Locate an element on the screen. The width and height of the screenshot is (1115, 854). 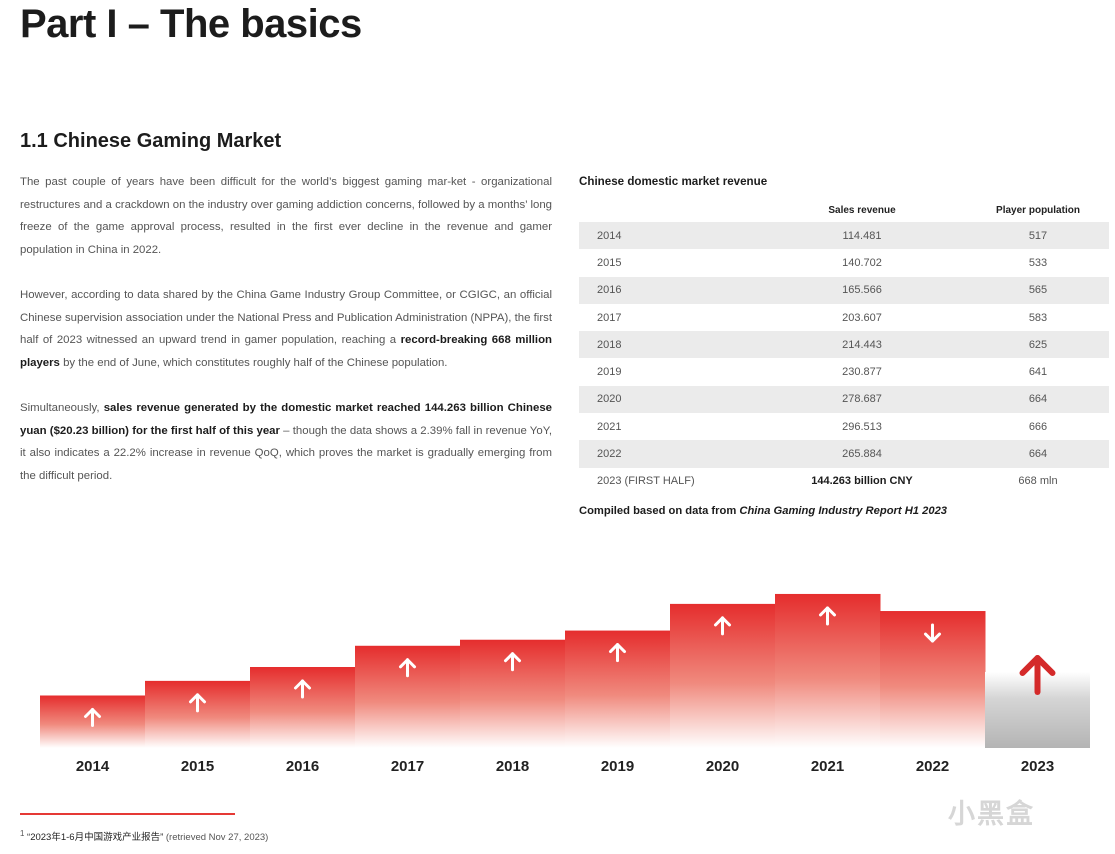
cell-revenue: 144.263 billion CNY is located at coordinates (862, 481).